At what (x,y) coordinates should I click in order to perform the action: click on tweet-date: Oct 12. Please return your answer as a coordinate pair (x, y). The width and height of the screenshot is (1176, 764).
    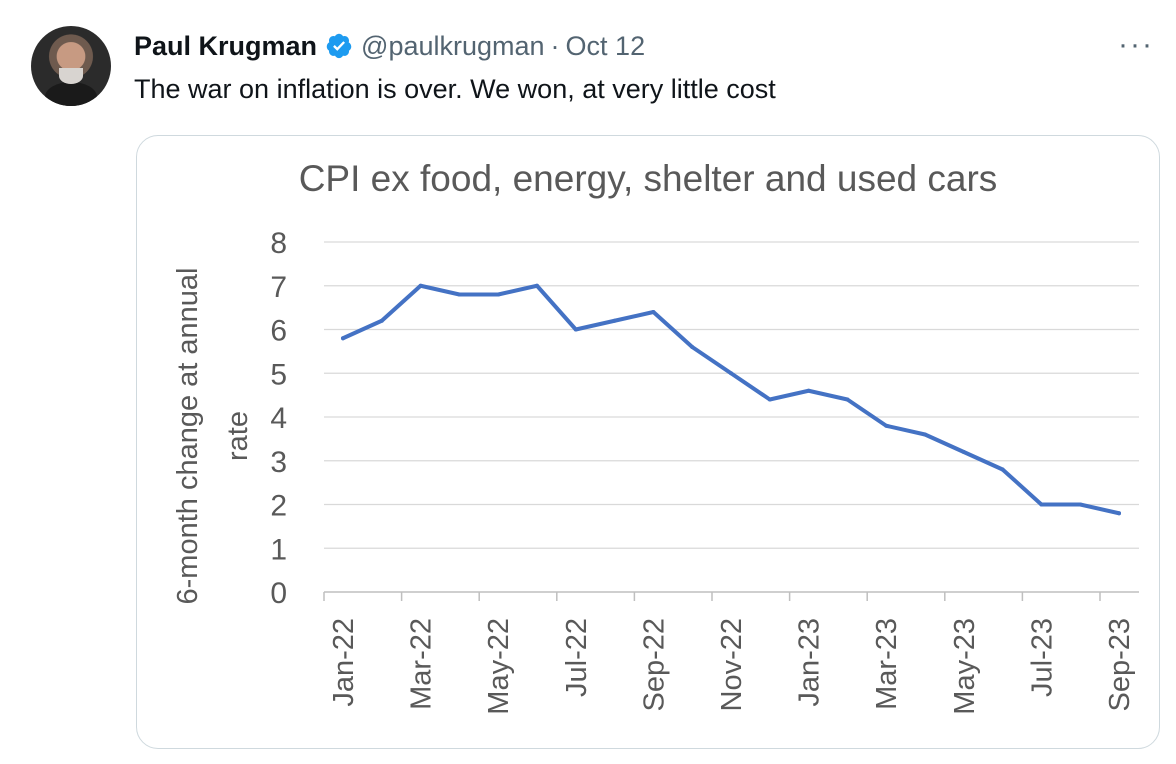
    Looking at the image, I should click on (605, 45).